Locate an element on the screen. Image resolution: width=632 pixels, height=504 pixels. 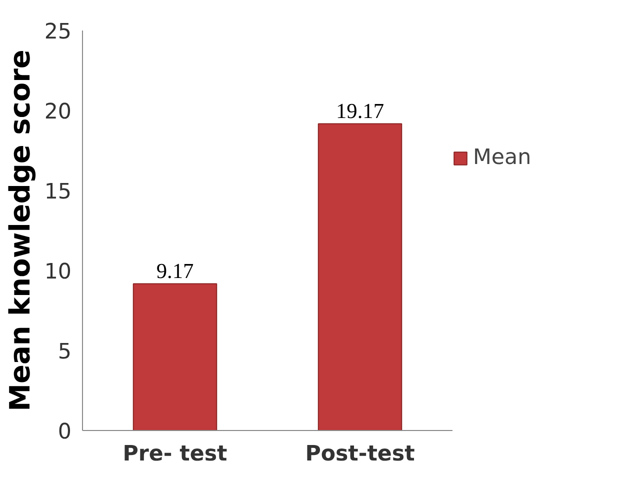
x-tick-label: Pre- test is located at coordinates (175, 454).